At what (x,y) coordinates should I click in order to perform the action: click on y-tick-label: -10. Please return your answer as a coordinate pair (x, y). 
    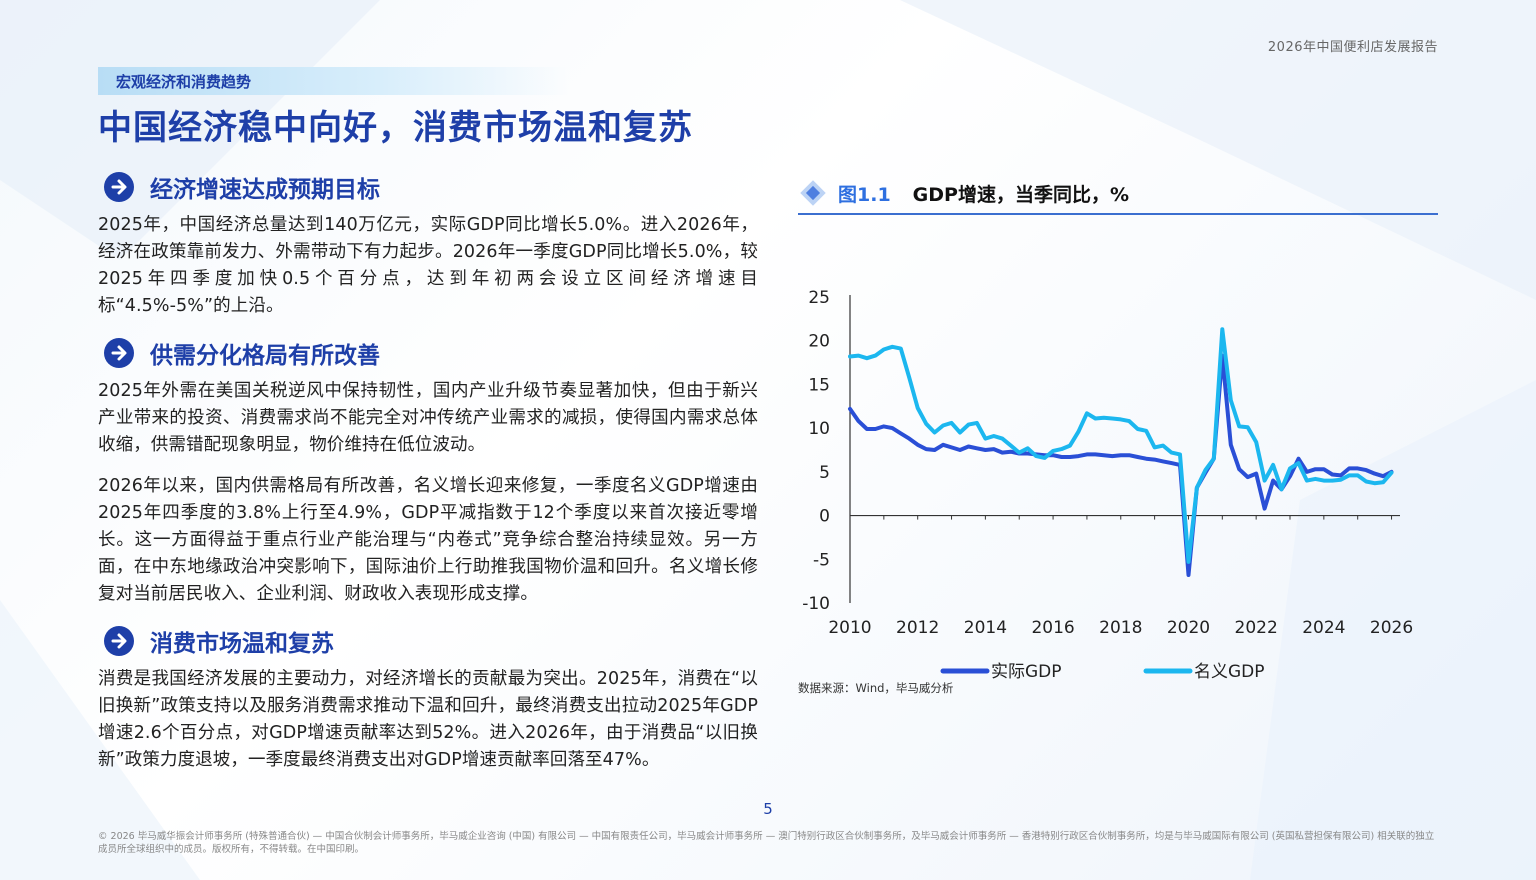
    Looking at the image, I should click on (816, 604).